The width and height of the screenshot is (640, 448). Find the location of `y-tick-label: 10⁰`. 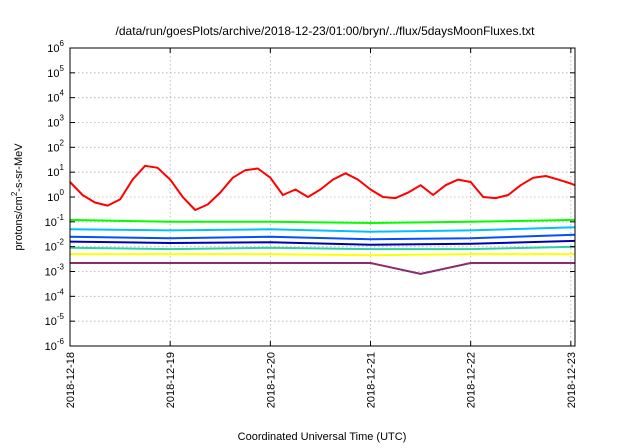

y-tick-label: 10⁰ is located at coordinates (55, 196).